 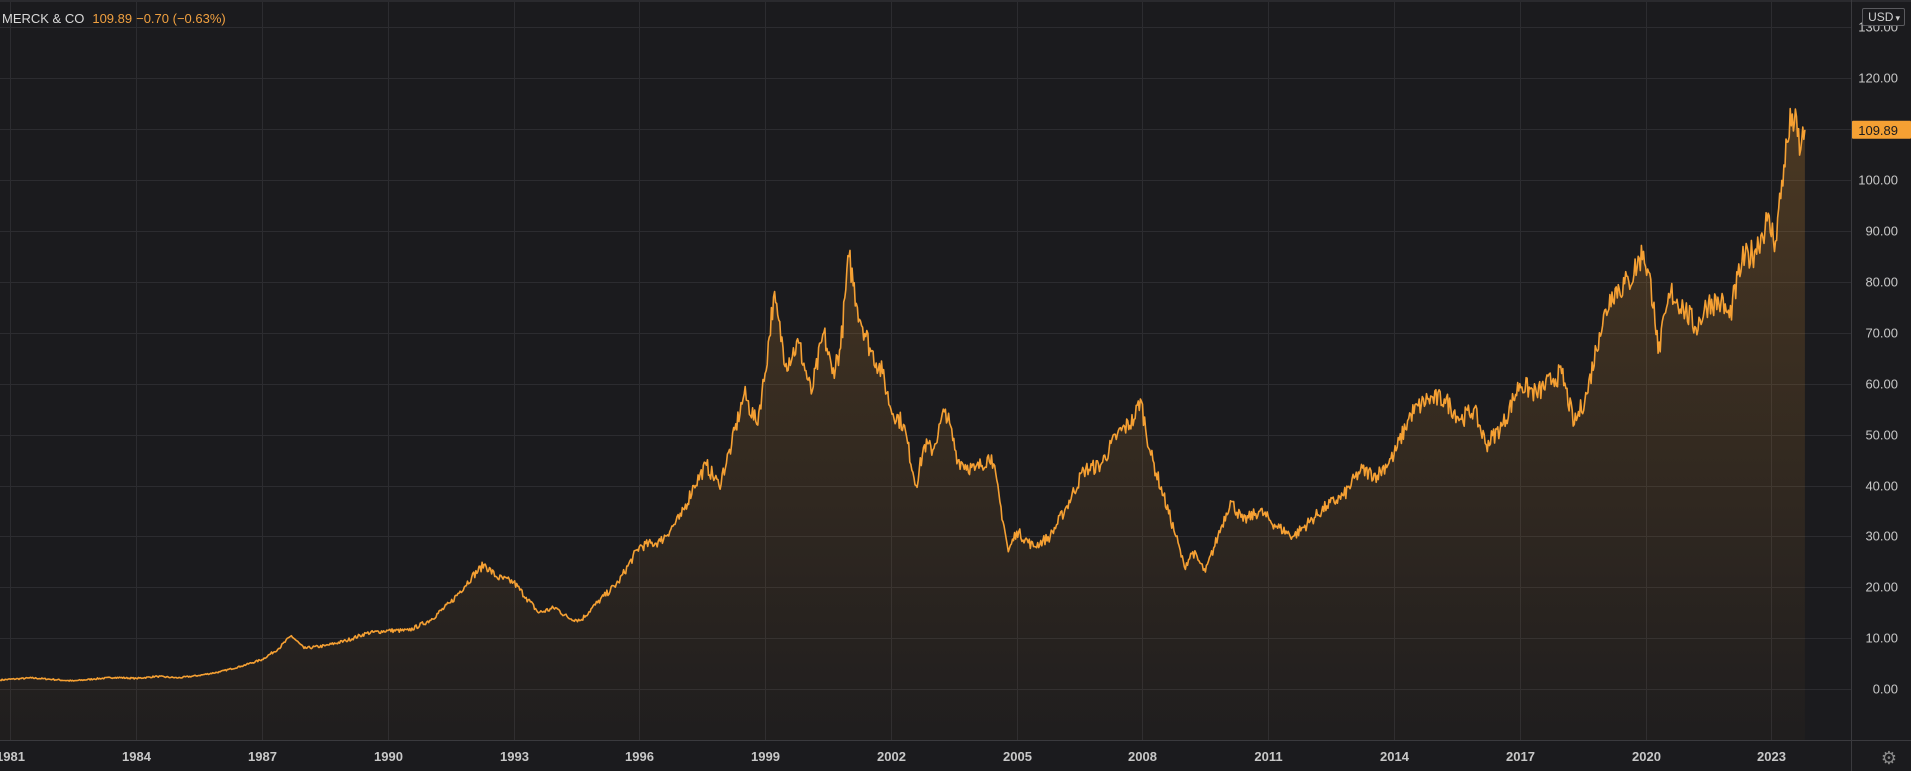 I want to click on x-tick-label: 1993, so click(x=514, y=756).